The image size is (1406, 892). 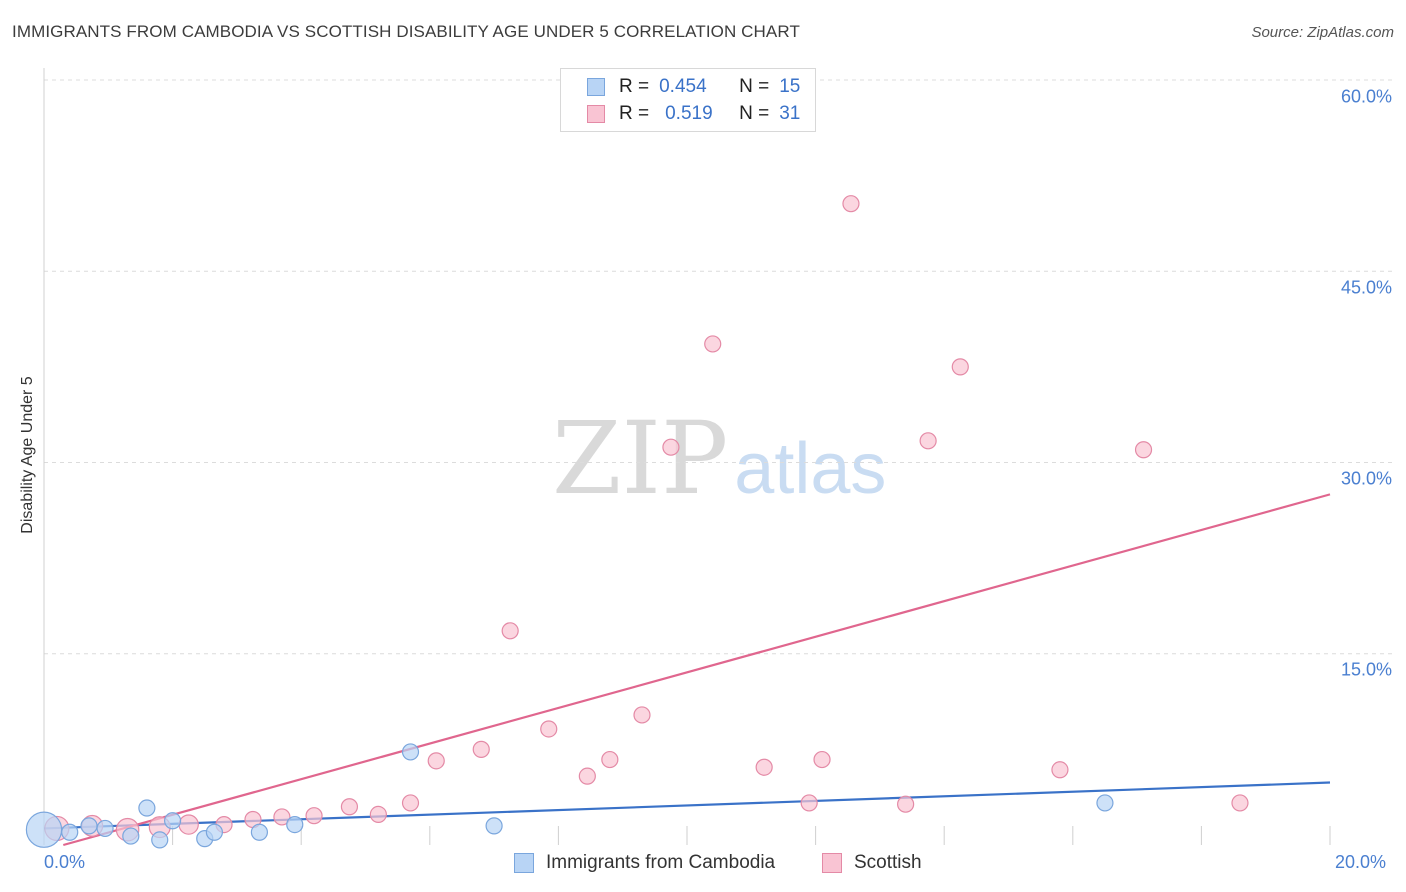 I want to click on trend-line-blue, so click(x=687, y=805).